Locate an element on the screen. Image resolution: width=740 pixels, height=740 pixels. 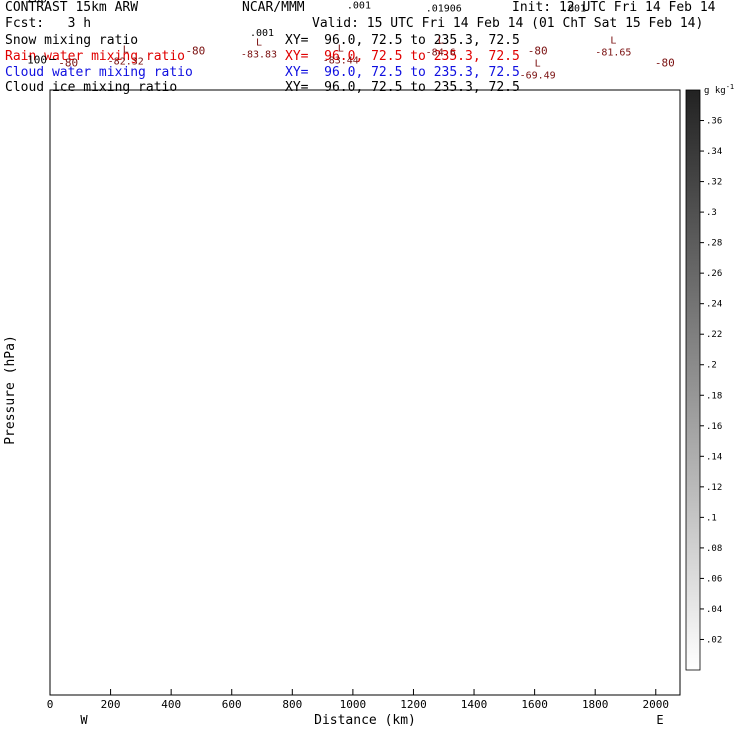
colorbar-tick-label: .32 is located at coordinates (714, 183).